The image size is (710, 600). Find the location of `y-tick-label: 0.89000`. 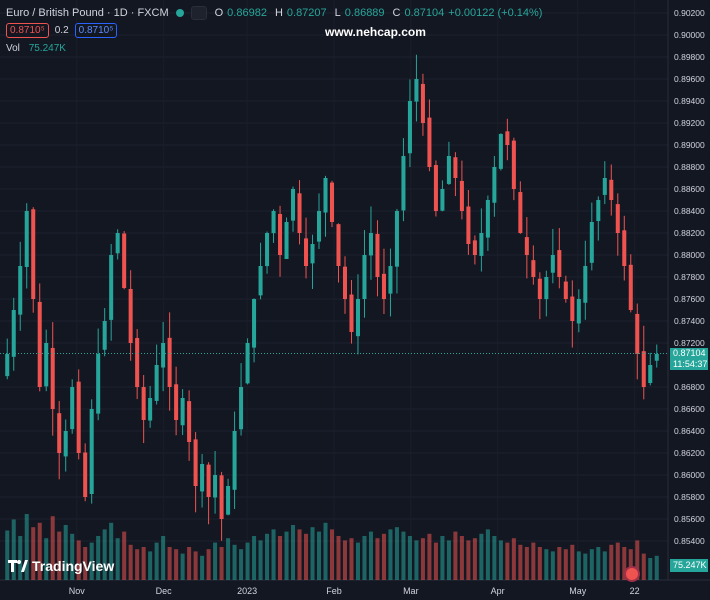

y-tick-label: 0.89000 is located at coordinates (689, 145).